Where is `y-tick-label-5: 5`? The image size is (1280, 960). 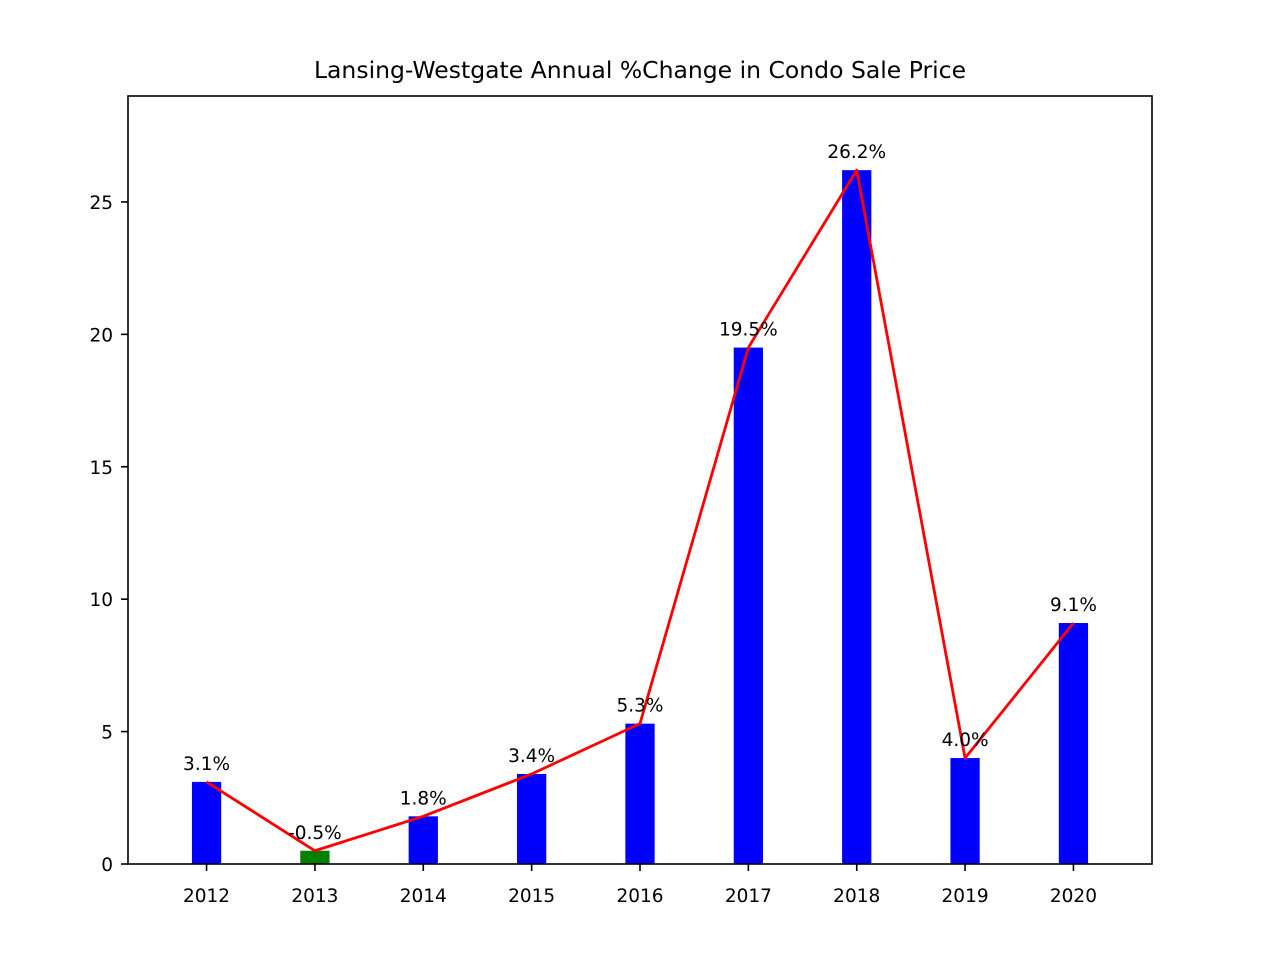 y-tick-label-5: 5 is located at coordinates (107, 733).